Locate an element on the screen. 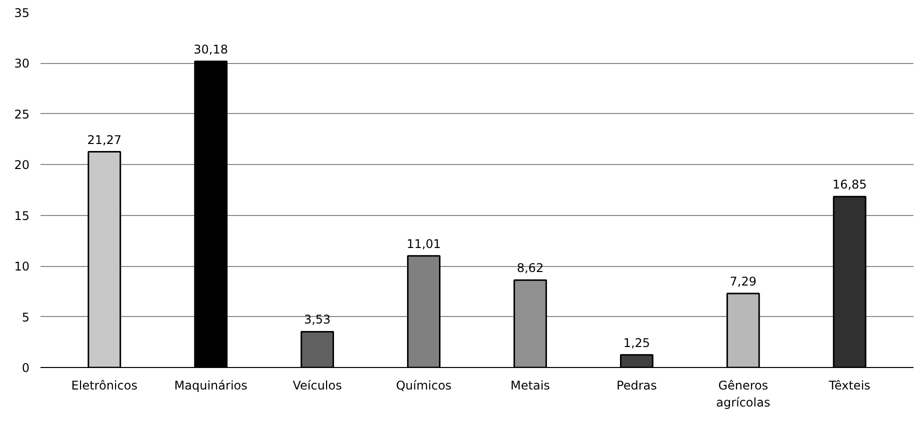 Image resolution: width=923 pixels, height=422 pixels. x-tick-label: Químicos is located at coordinates (424, 385).